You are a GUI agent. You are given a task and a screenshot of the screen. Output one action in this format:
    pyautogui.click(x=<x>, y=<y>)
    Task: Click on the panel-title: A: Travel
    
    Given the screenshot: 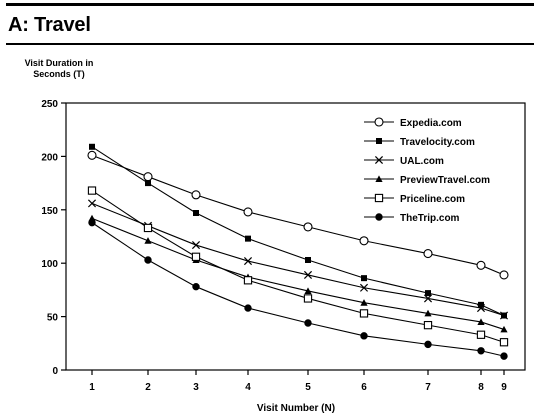 What is the action you would take?
    pyautogui.click(x=49, y=25)
    